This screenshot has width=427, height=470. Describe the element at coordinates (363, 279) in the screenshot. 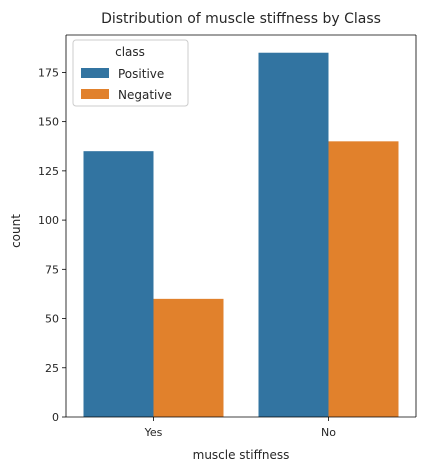

I see `bar-negative-no` at that location.